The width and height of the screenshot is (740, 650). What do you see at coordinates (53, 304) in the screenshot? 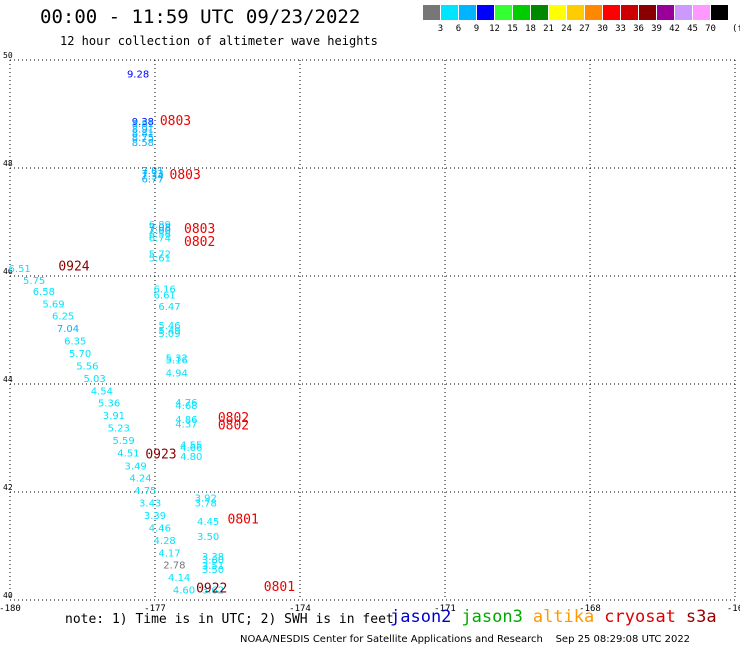
I see `wave-height-value: 5.69` at bounding box center [53, 304].